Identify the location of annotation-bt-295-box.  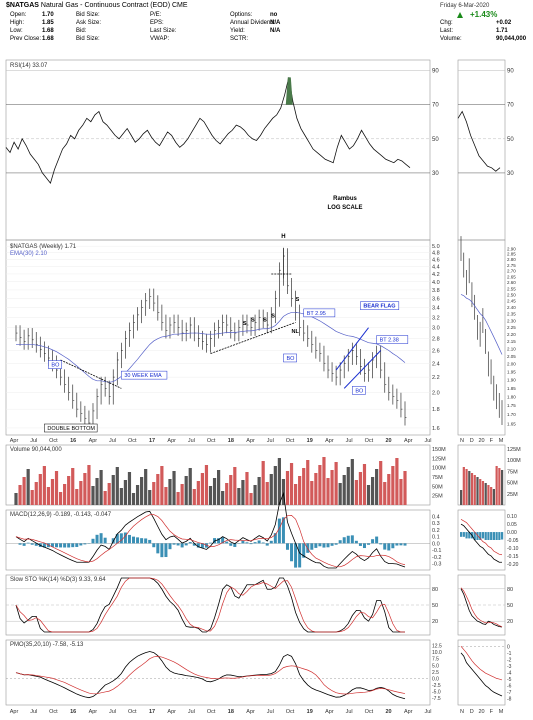
(319, 313).